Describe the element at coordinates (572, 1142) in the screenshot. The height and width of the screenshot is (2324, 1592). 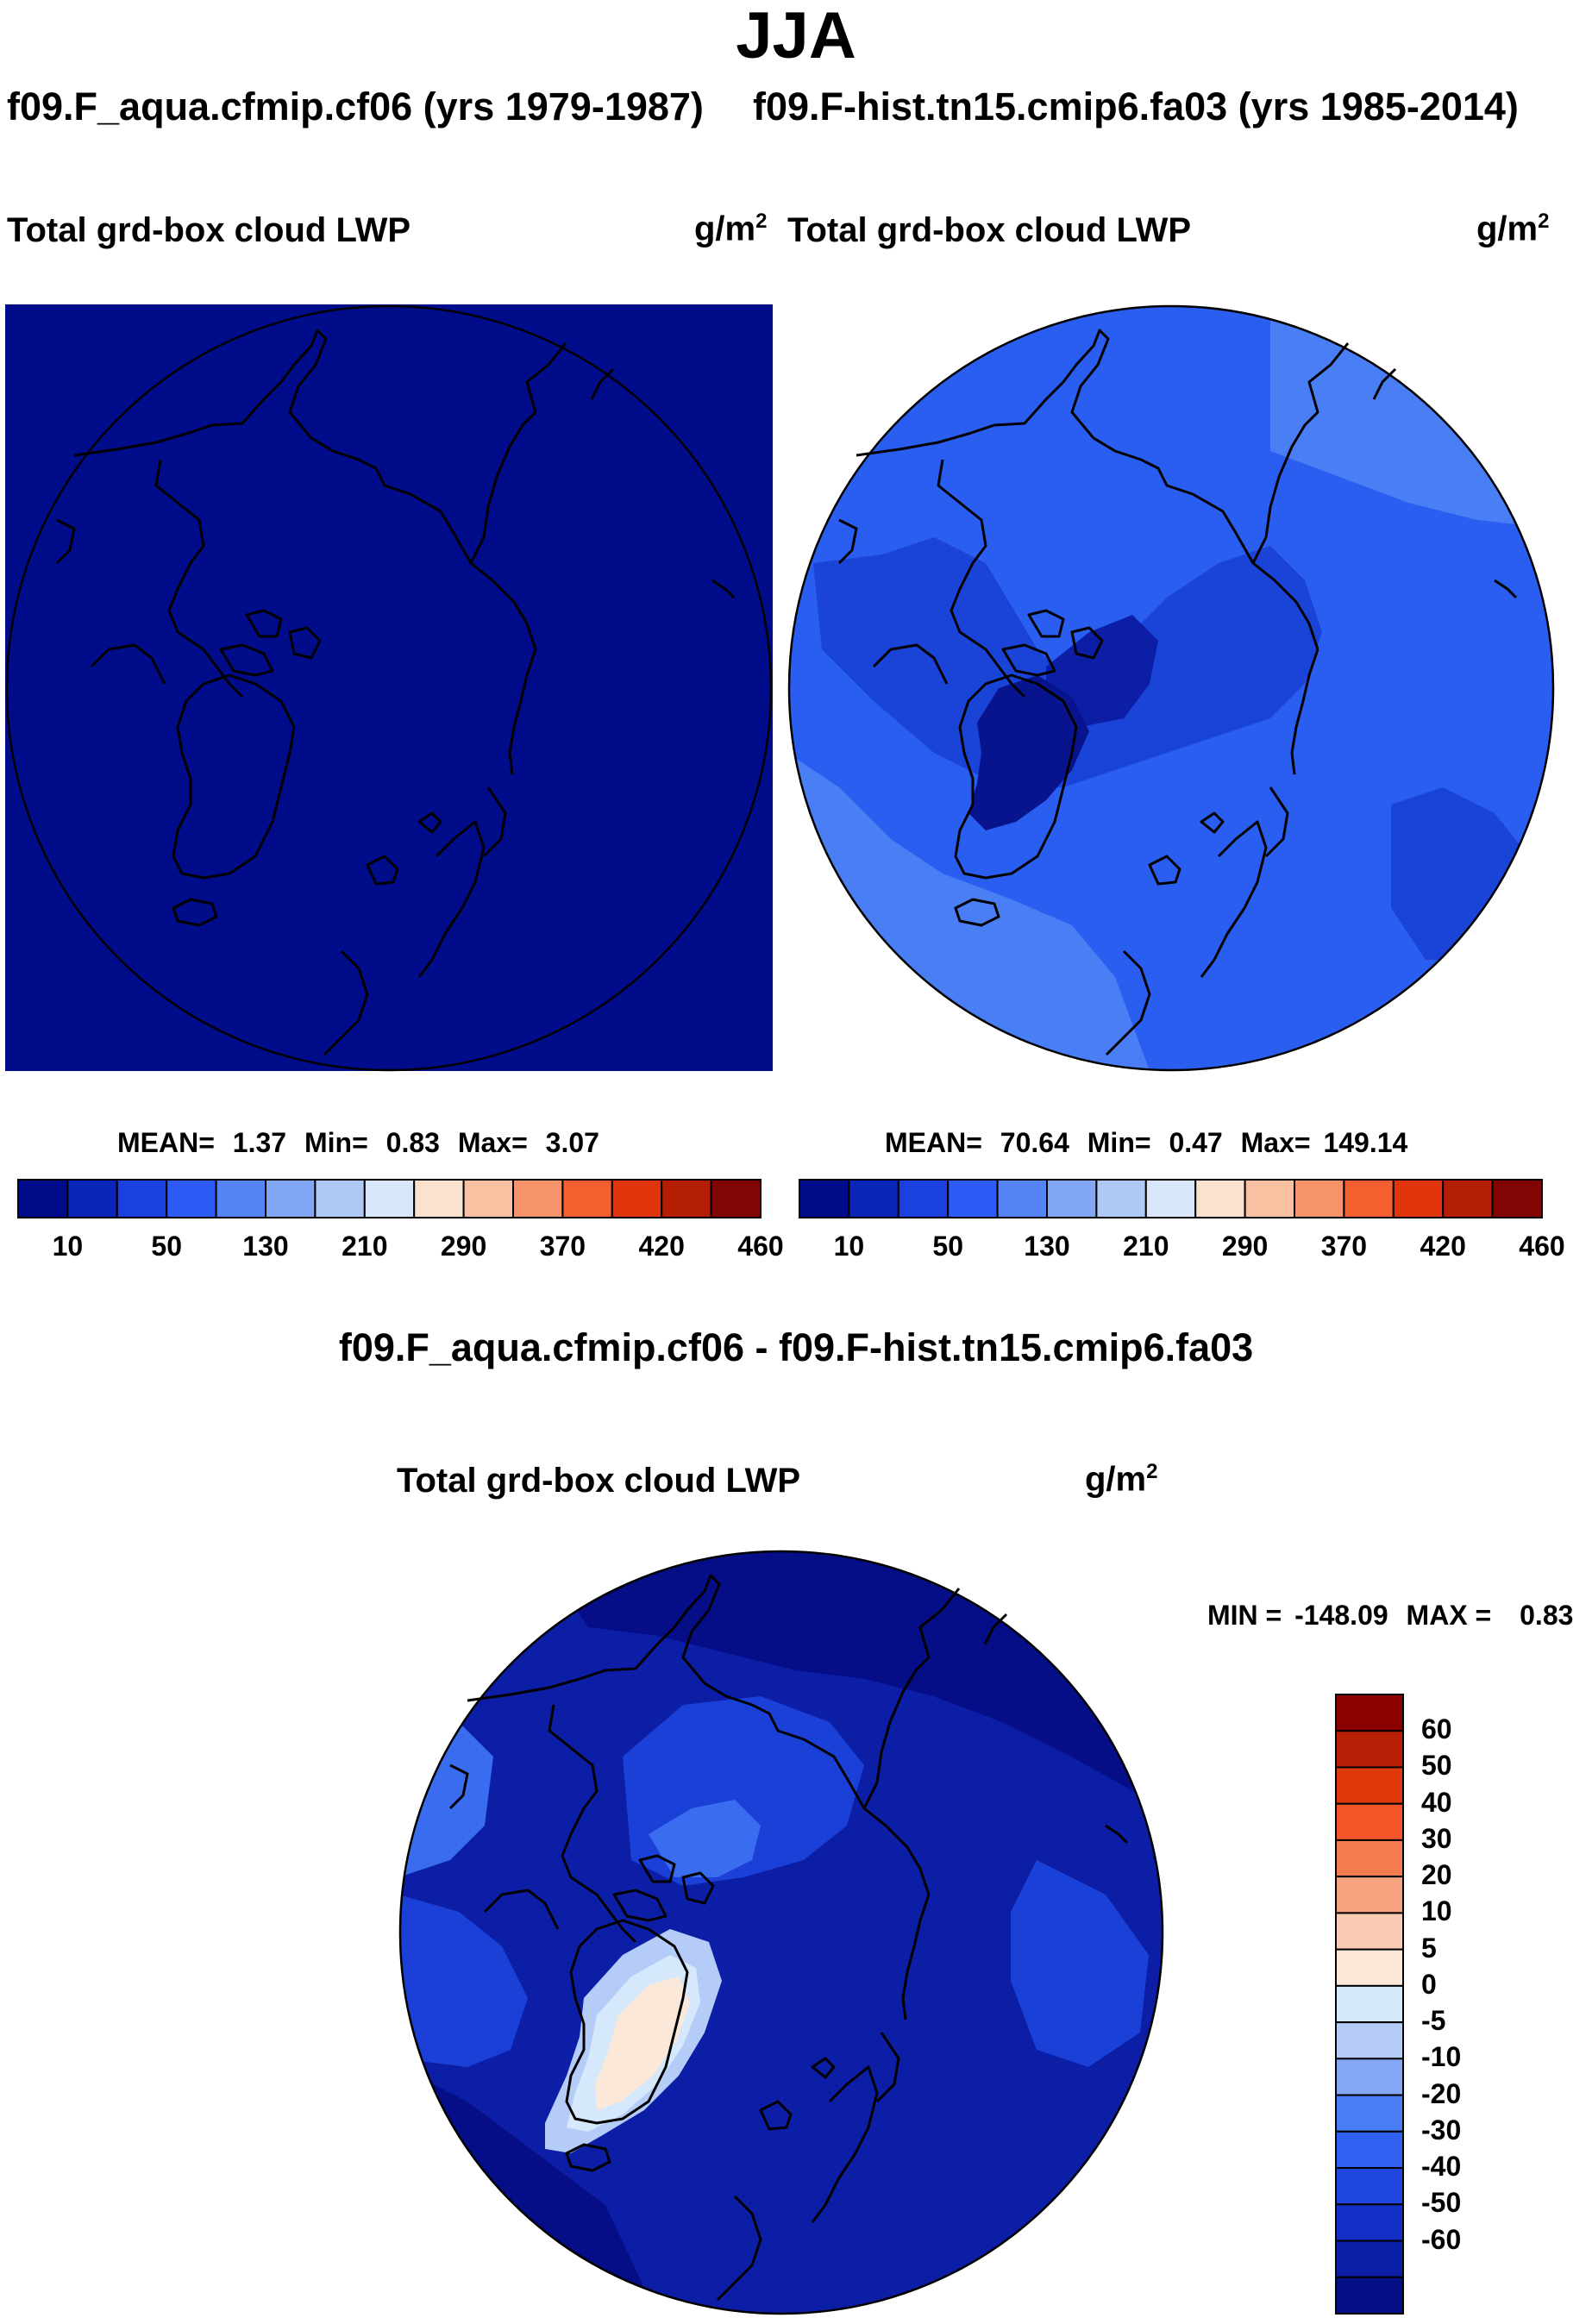
I see `panel1-max-value: 3.07` at that location.